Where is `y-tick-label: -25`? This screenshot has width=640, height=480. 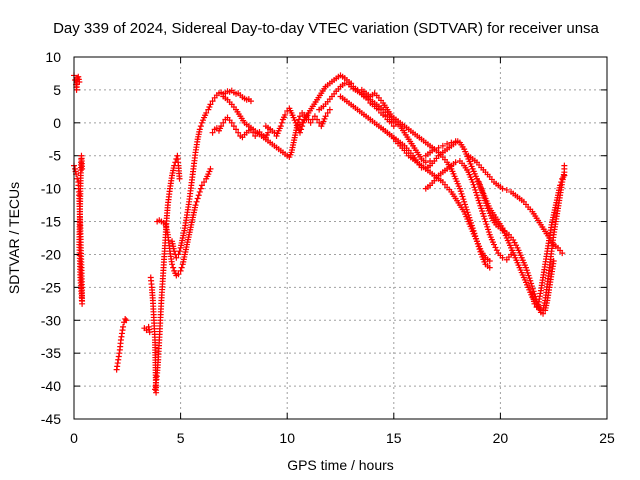
y-tick-label: -25 is located at coordinates (51, 287).